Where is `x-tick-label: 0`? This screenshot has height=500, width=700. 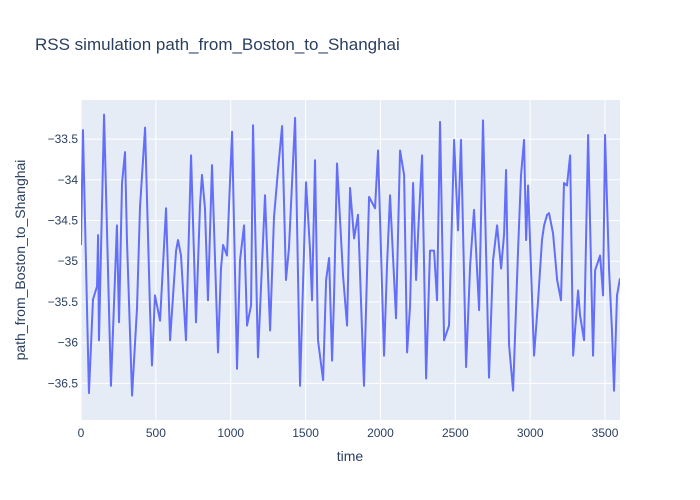
x-tick-label: 0 is located at coordinates (81, 433).